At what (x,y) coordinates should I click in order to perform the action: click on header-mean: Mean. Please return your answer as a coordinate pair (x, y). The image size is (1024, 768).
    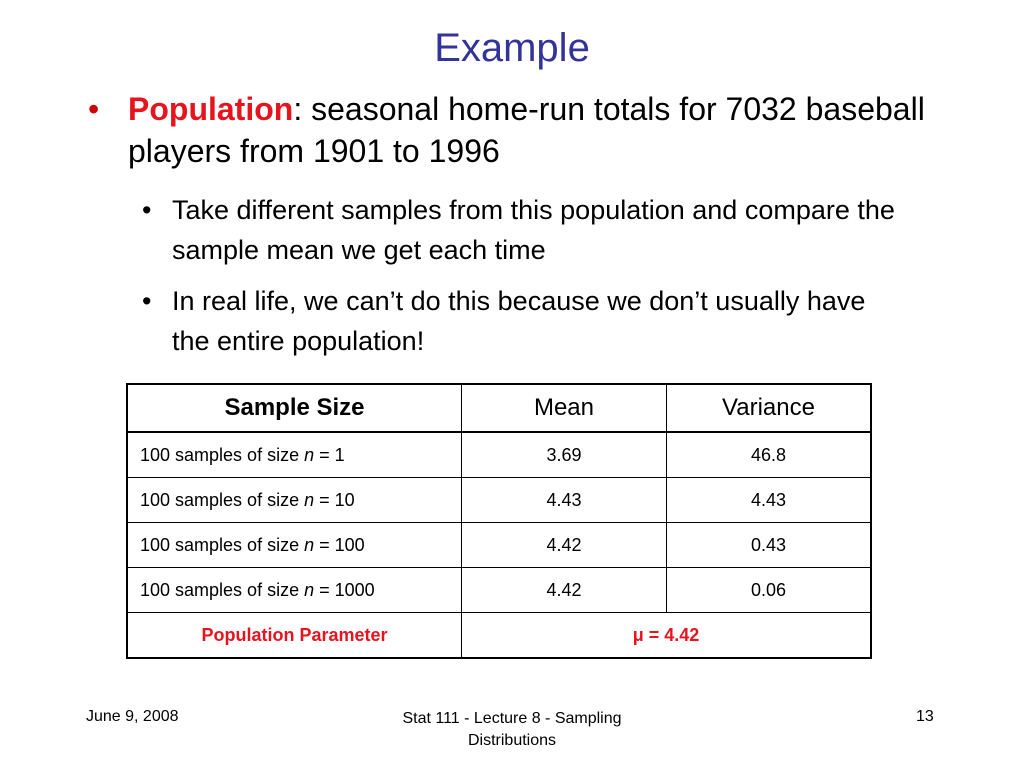
    Looking at the image, I should click on (564, 408).